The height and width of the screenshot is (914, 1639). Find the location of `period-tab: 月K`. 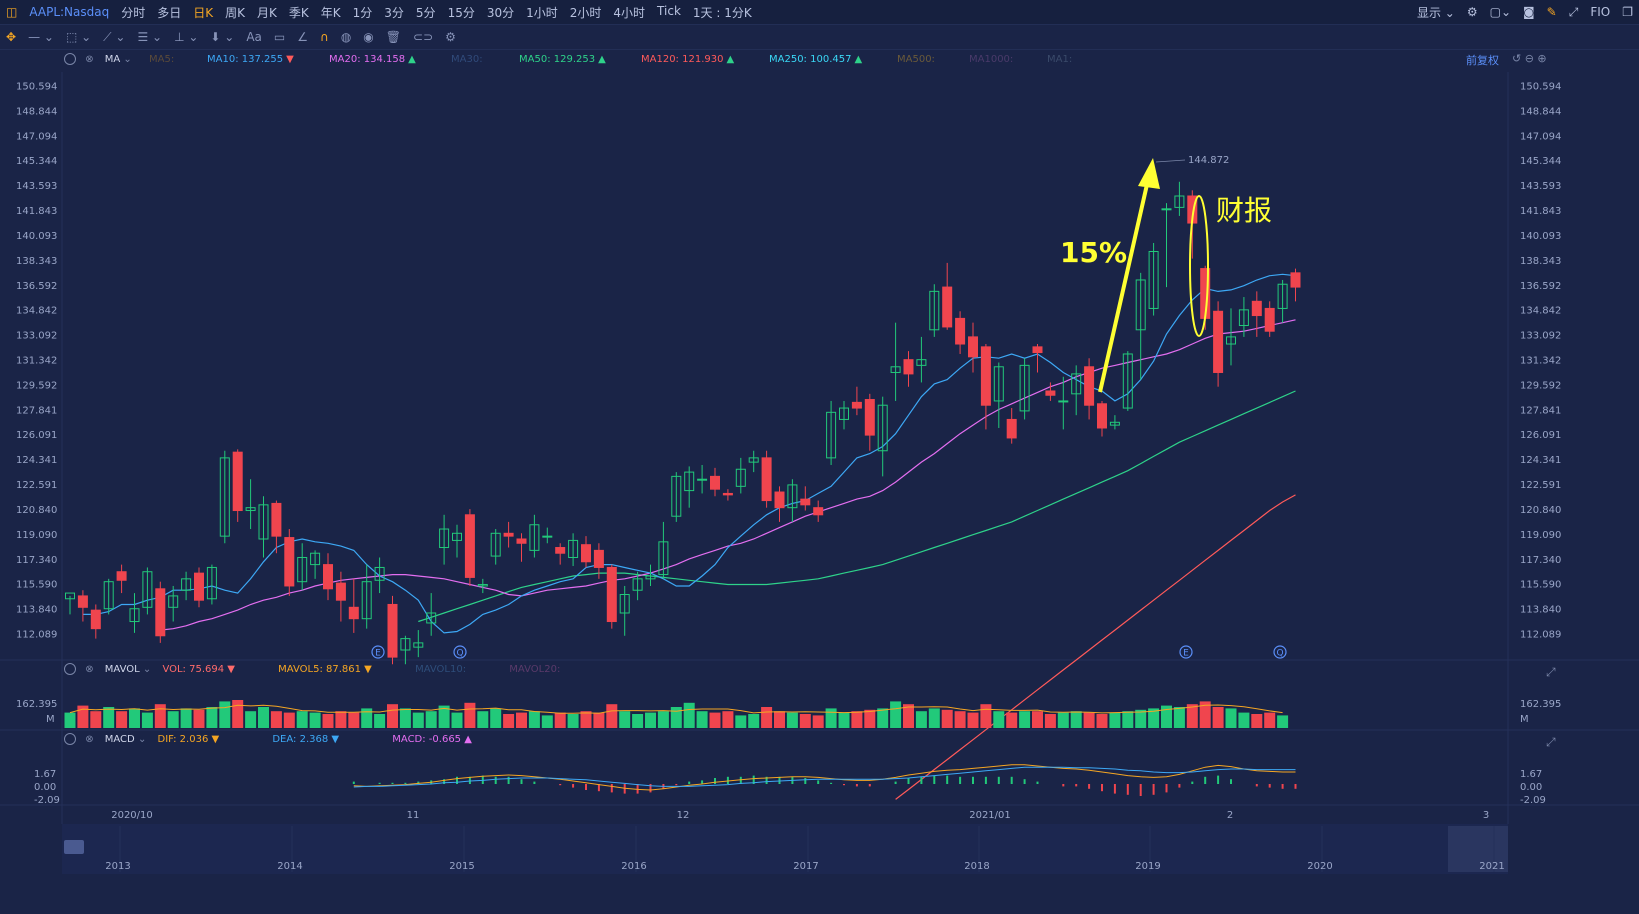

period-tab: 月K is located at coordinates (267, 12).